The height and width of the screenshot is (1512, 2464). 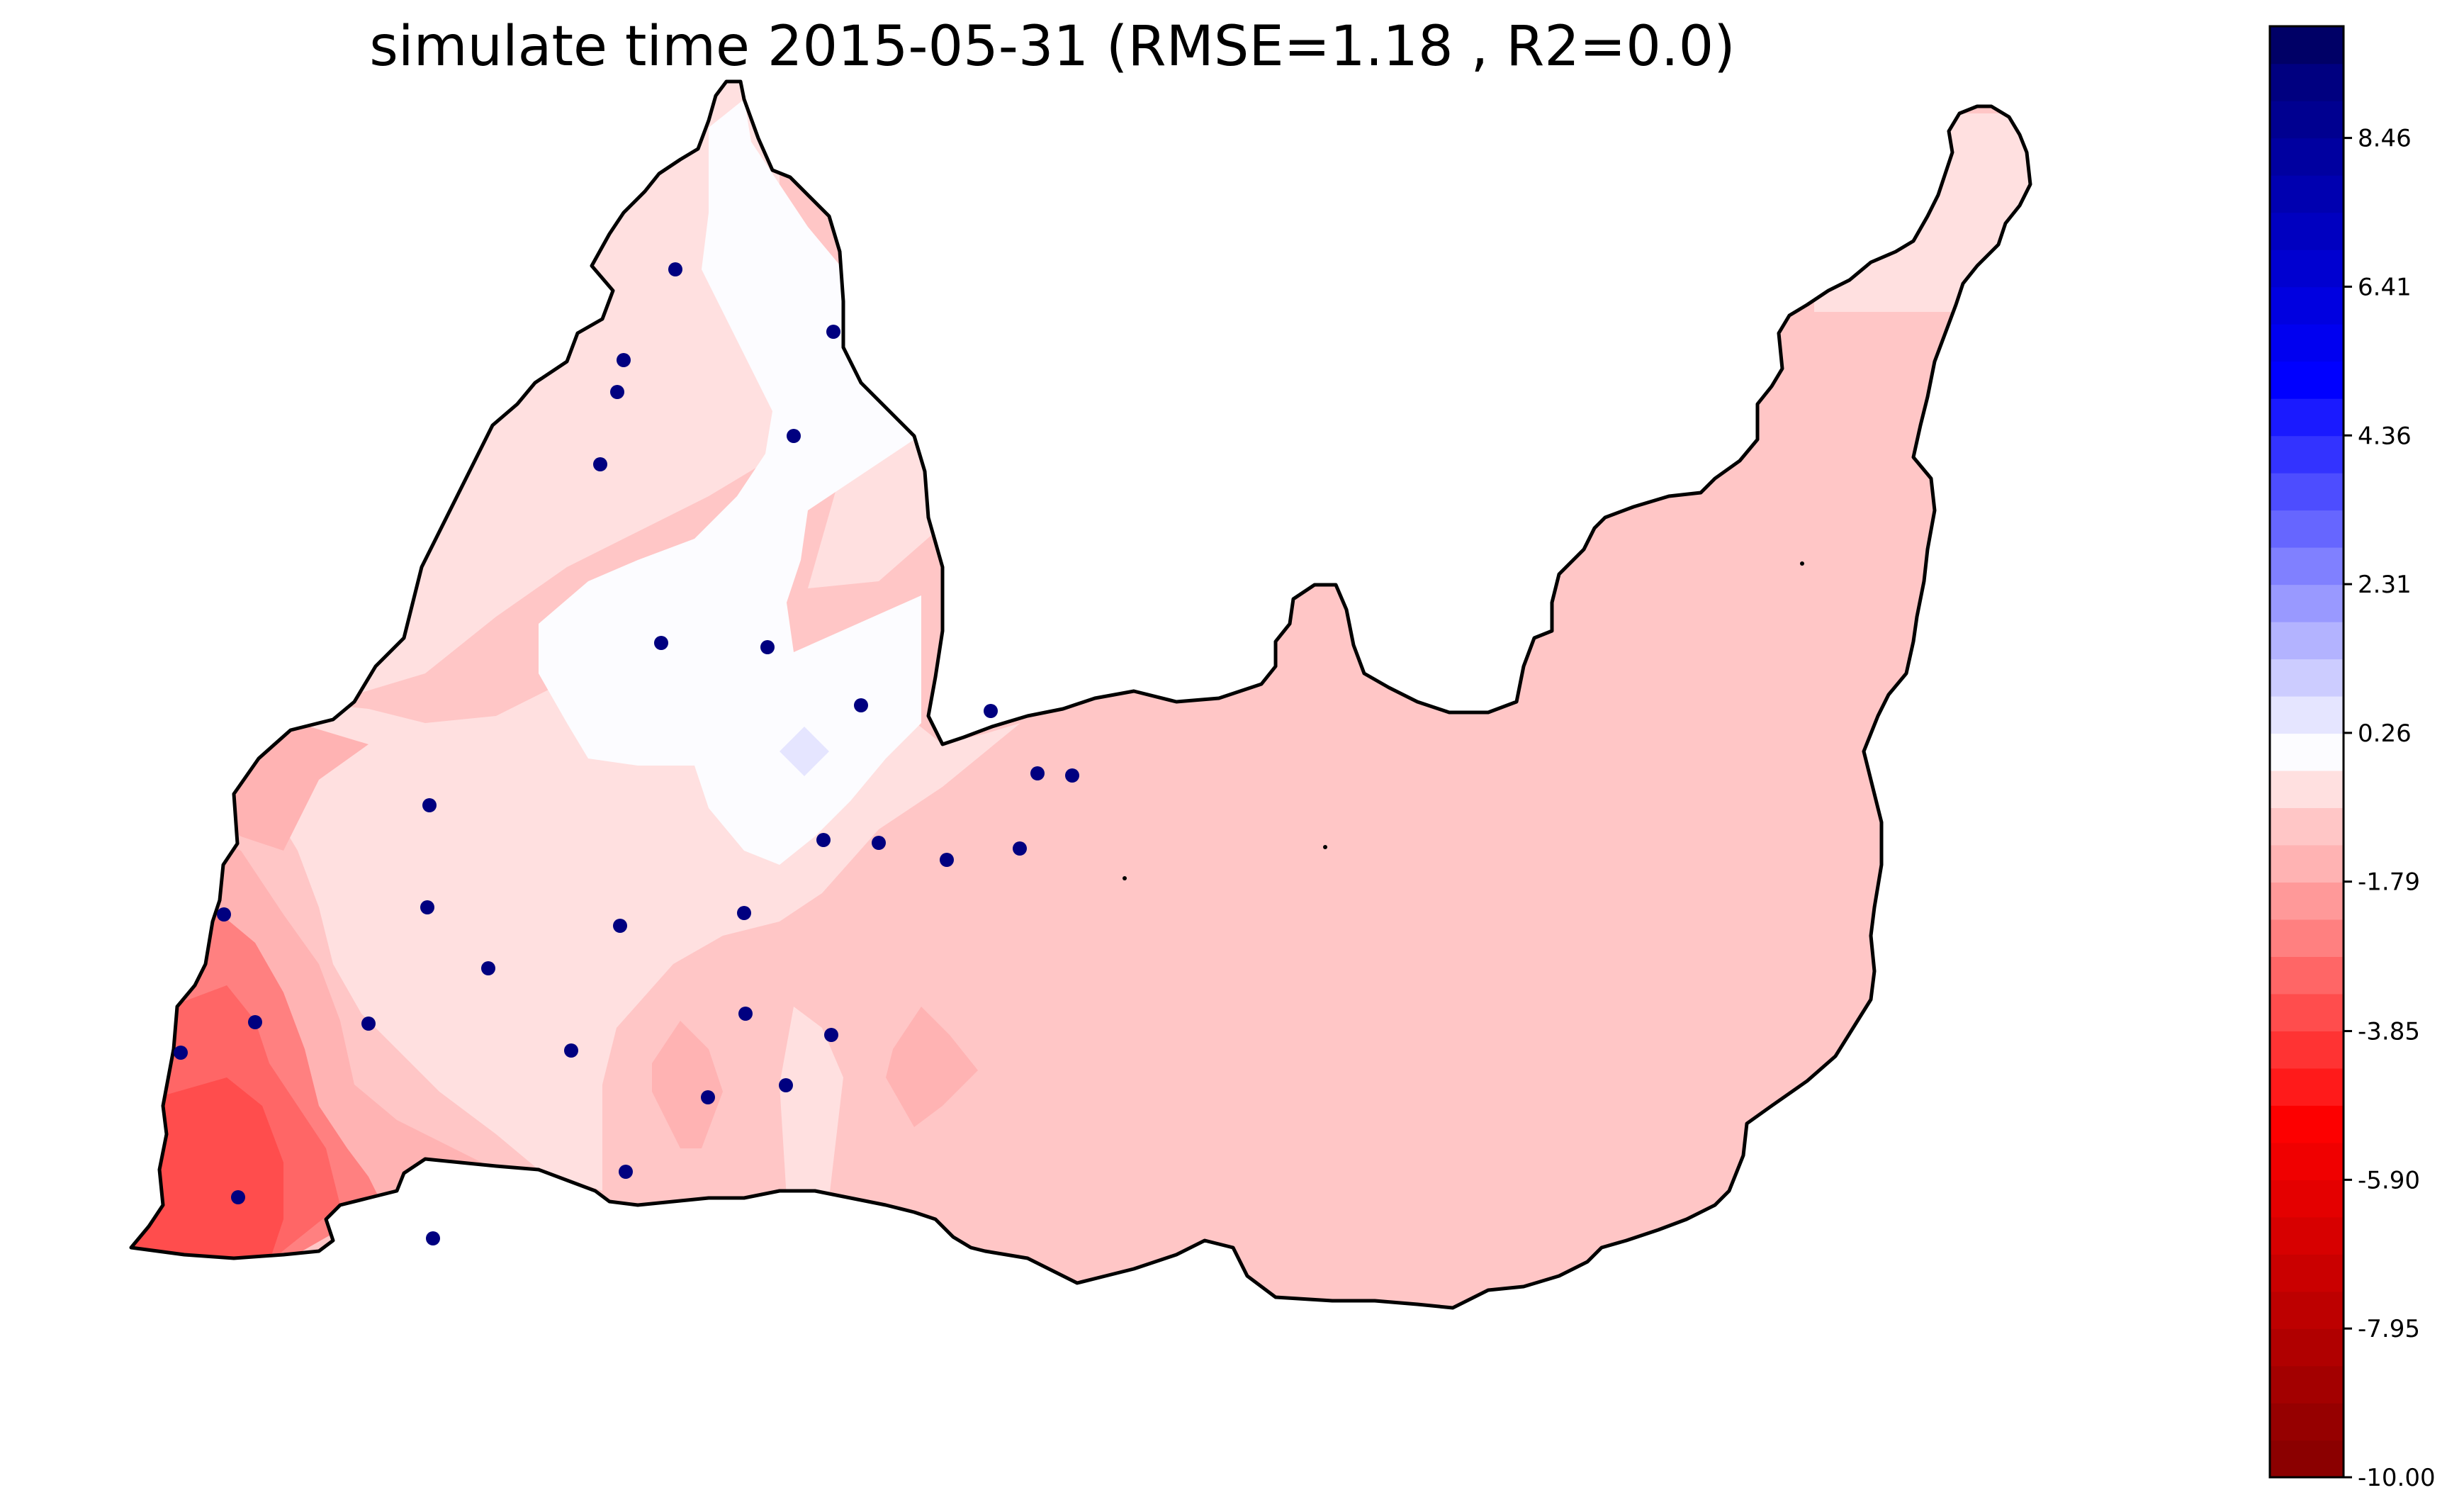 I want to click on colorbar-bands, so click(x=2307, y=752).